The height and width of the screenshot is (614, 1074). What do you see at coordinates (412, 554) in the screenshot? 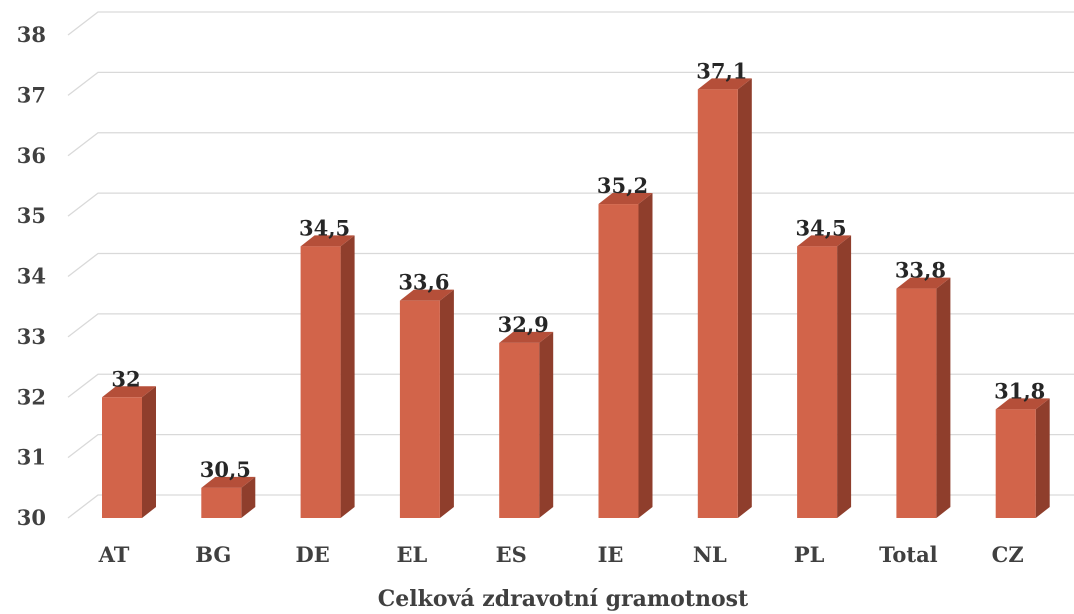
I see `x-tick-label: EL` at bounding box center [412, 554].